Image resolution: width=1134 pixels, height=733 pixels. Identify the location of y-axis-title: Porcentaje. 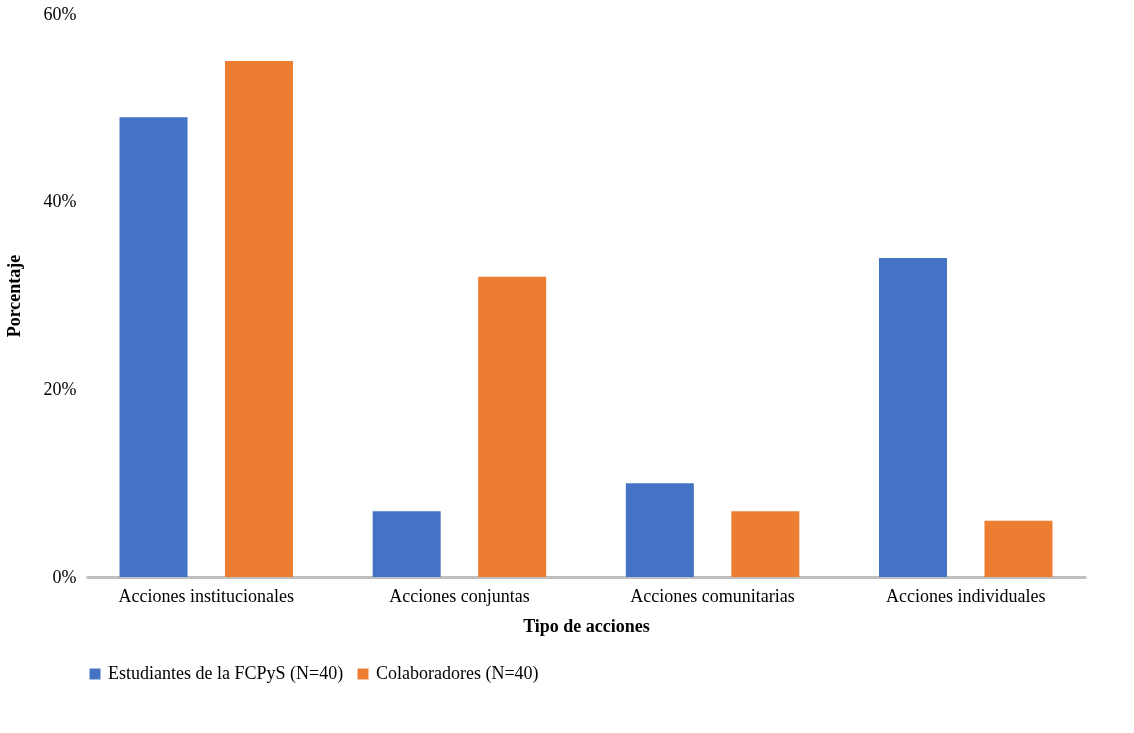
(13, 296).